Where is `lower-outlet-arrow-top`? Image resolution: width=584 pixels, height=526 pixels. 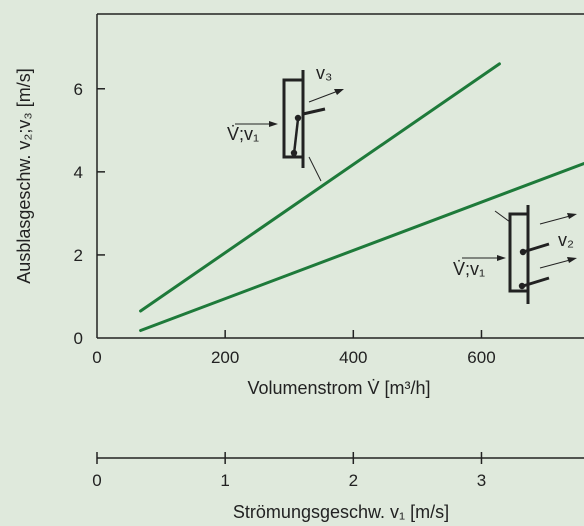
lower-outlet-arrow-top is located at coordinates (555, 220).